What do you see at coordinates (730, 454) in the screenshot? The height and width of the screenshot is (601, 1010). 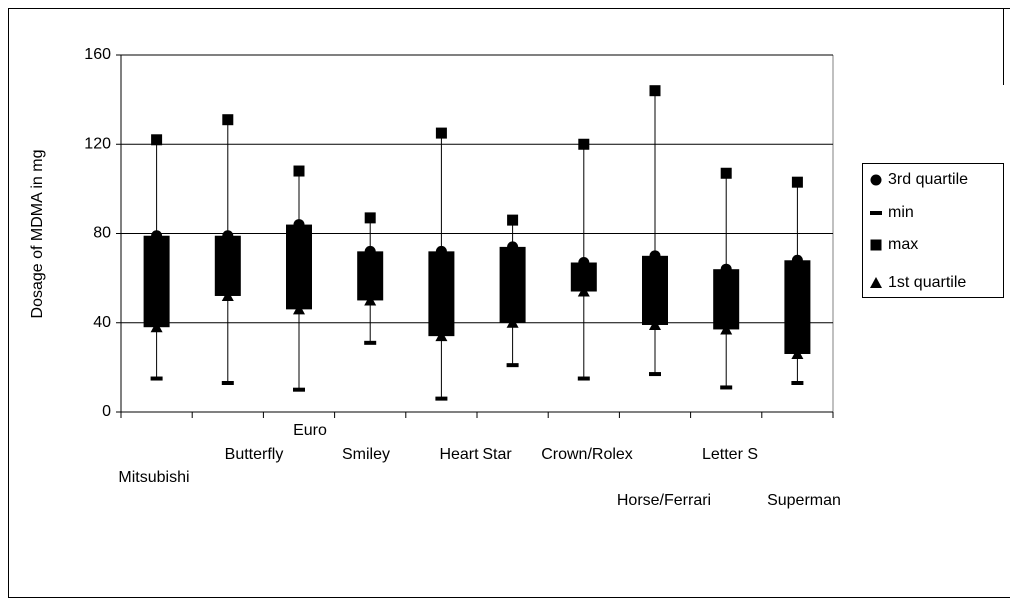 I see `x-tick-label: Letter S` at bounding box center [730, 454].